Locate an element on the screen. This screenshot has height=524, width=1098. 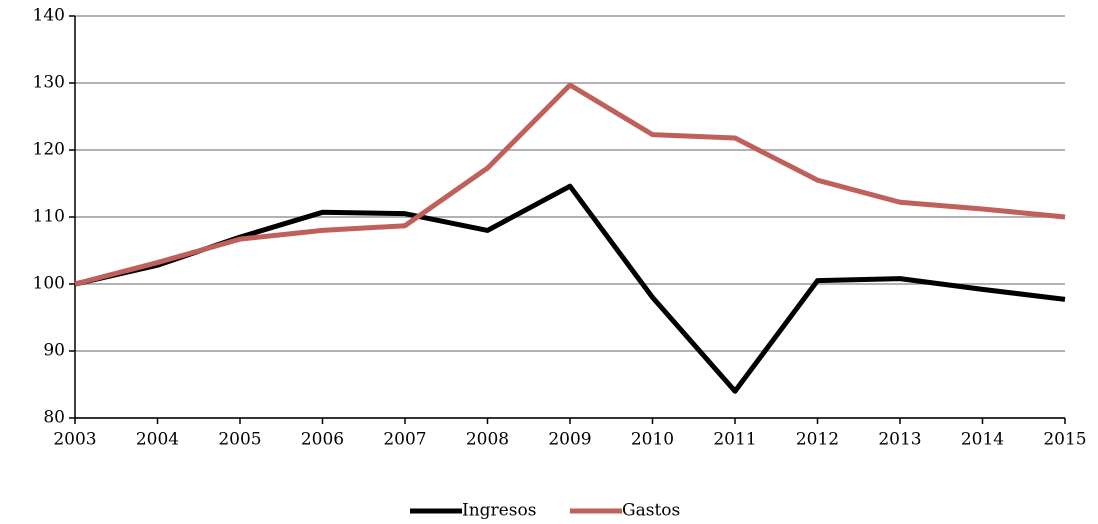
x-tick-label: 2012 is located at coordinates (817, 440).